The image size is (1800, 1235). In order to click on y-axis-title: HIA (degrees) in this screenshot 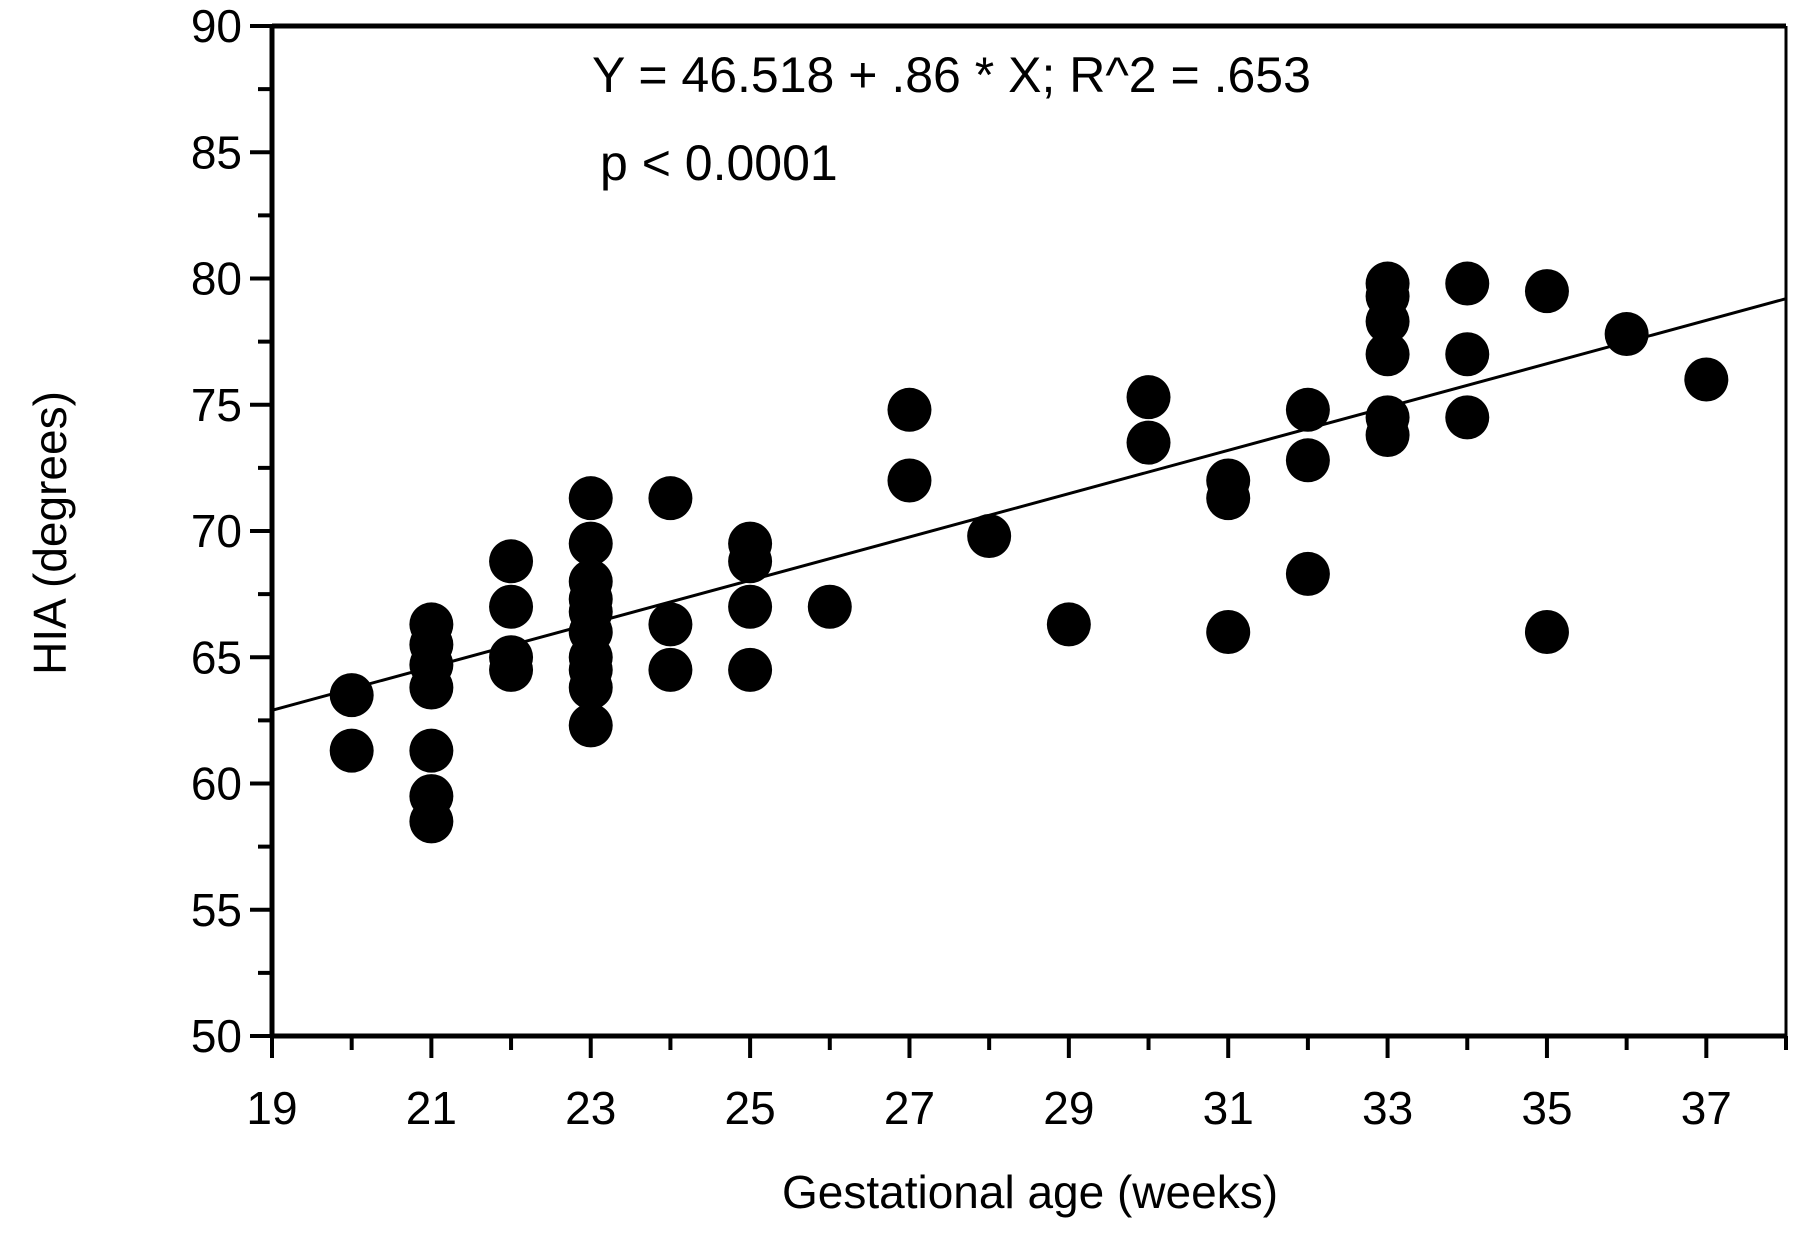, I will do `click(50, 533)`.